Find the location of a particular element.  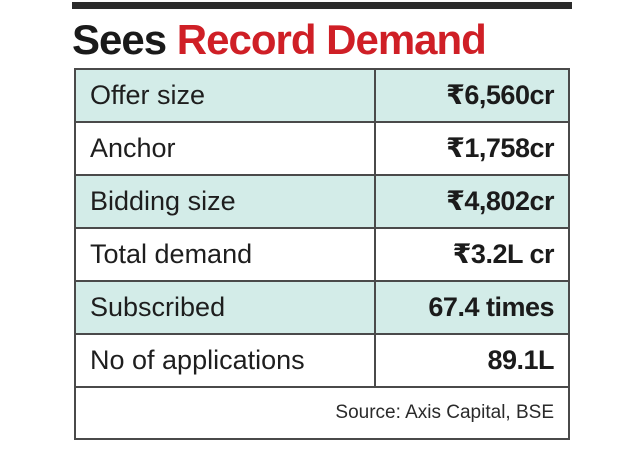

table-row: Bidding size ₹4,802cr is located at coordinates (322, 202).